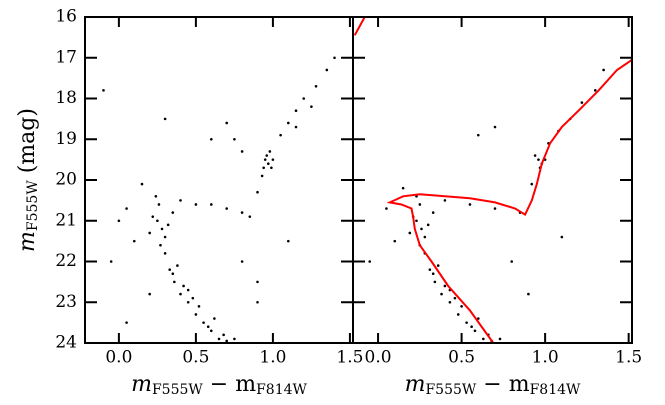 The image size is (665, 405). What do you see at coordinates (66, 98) in the screenshot?
I see `y-tick-label: 18` at bounding box center [66, 98].